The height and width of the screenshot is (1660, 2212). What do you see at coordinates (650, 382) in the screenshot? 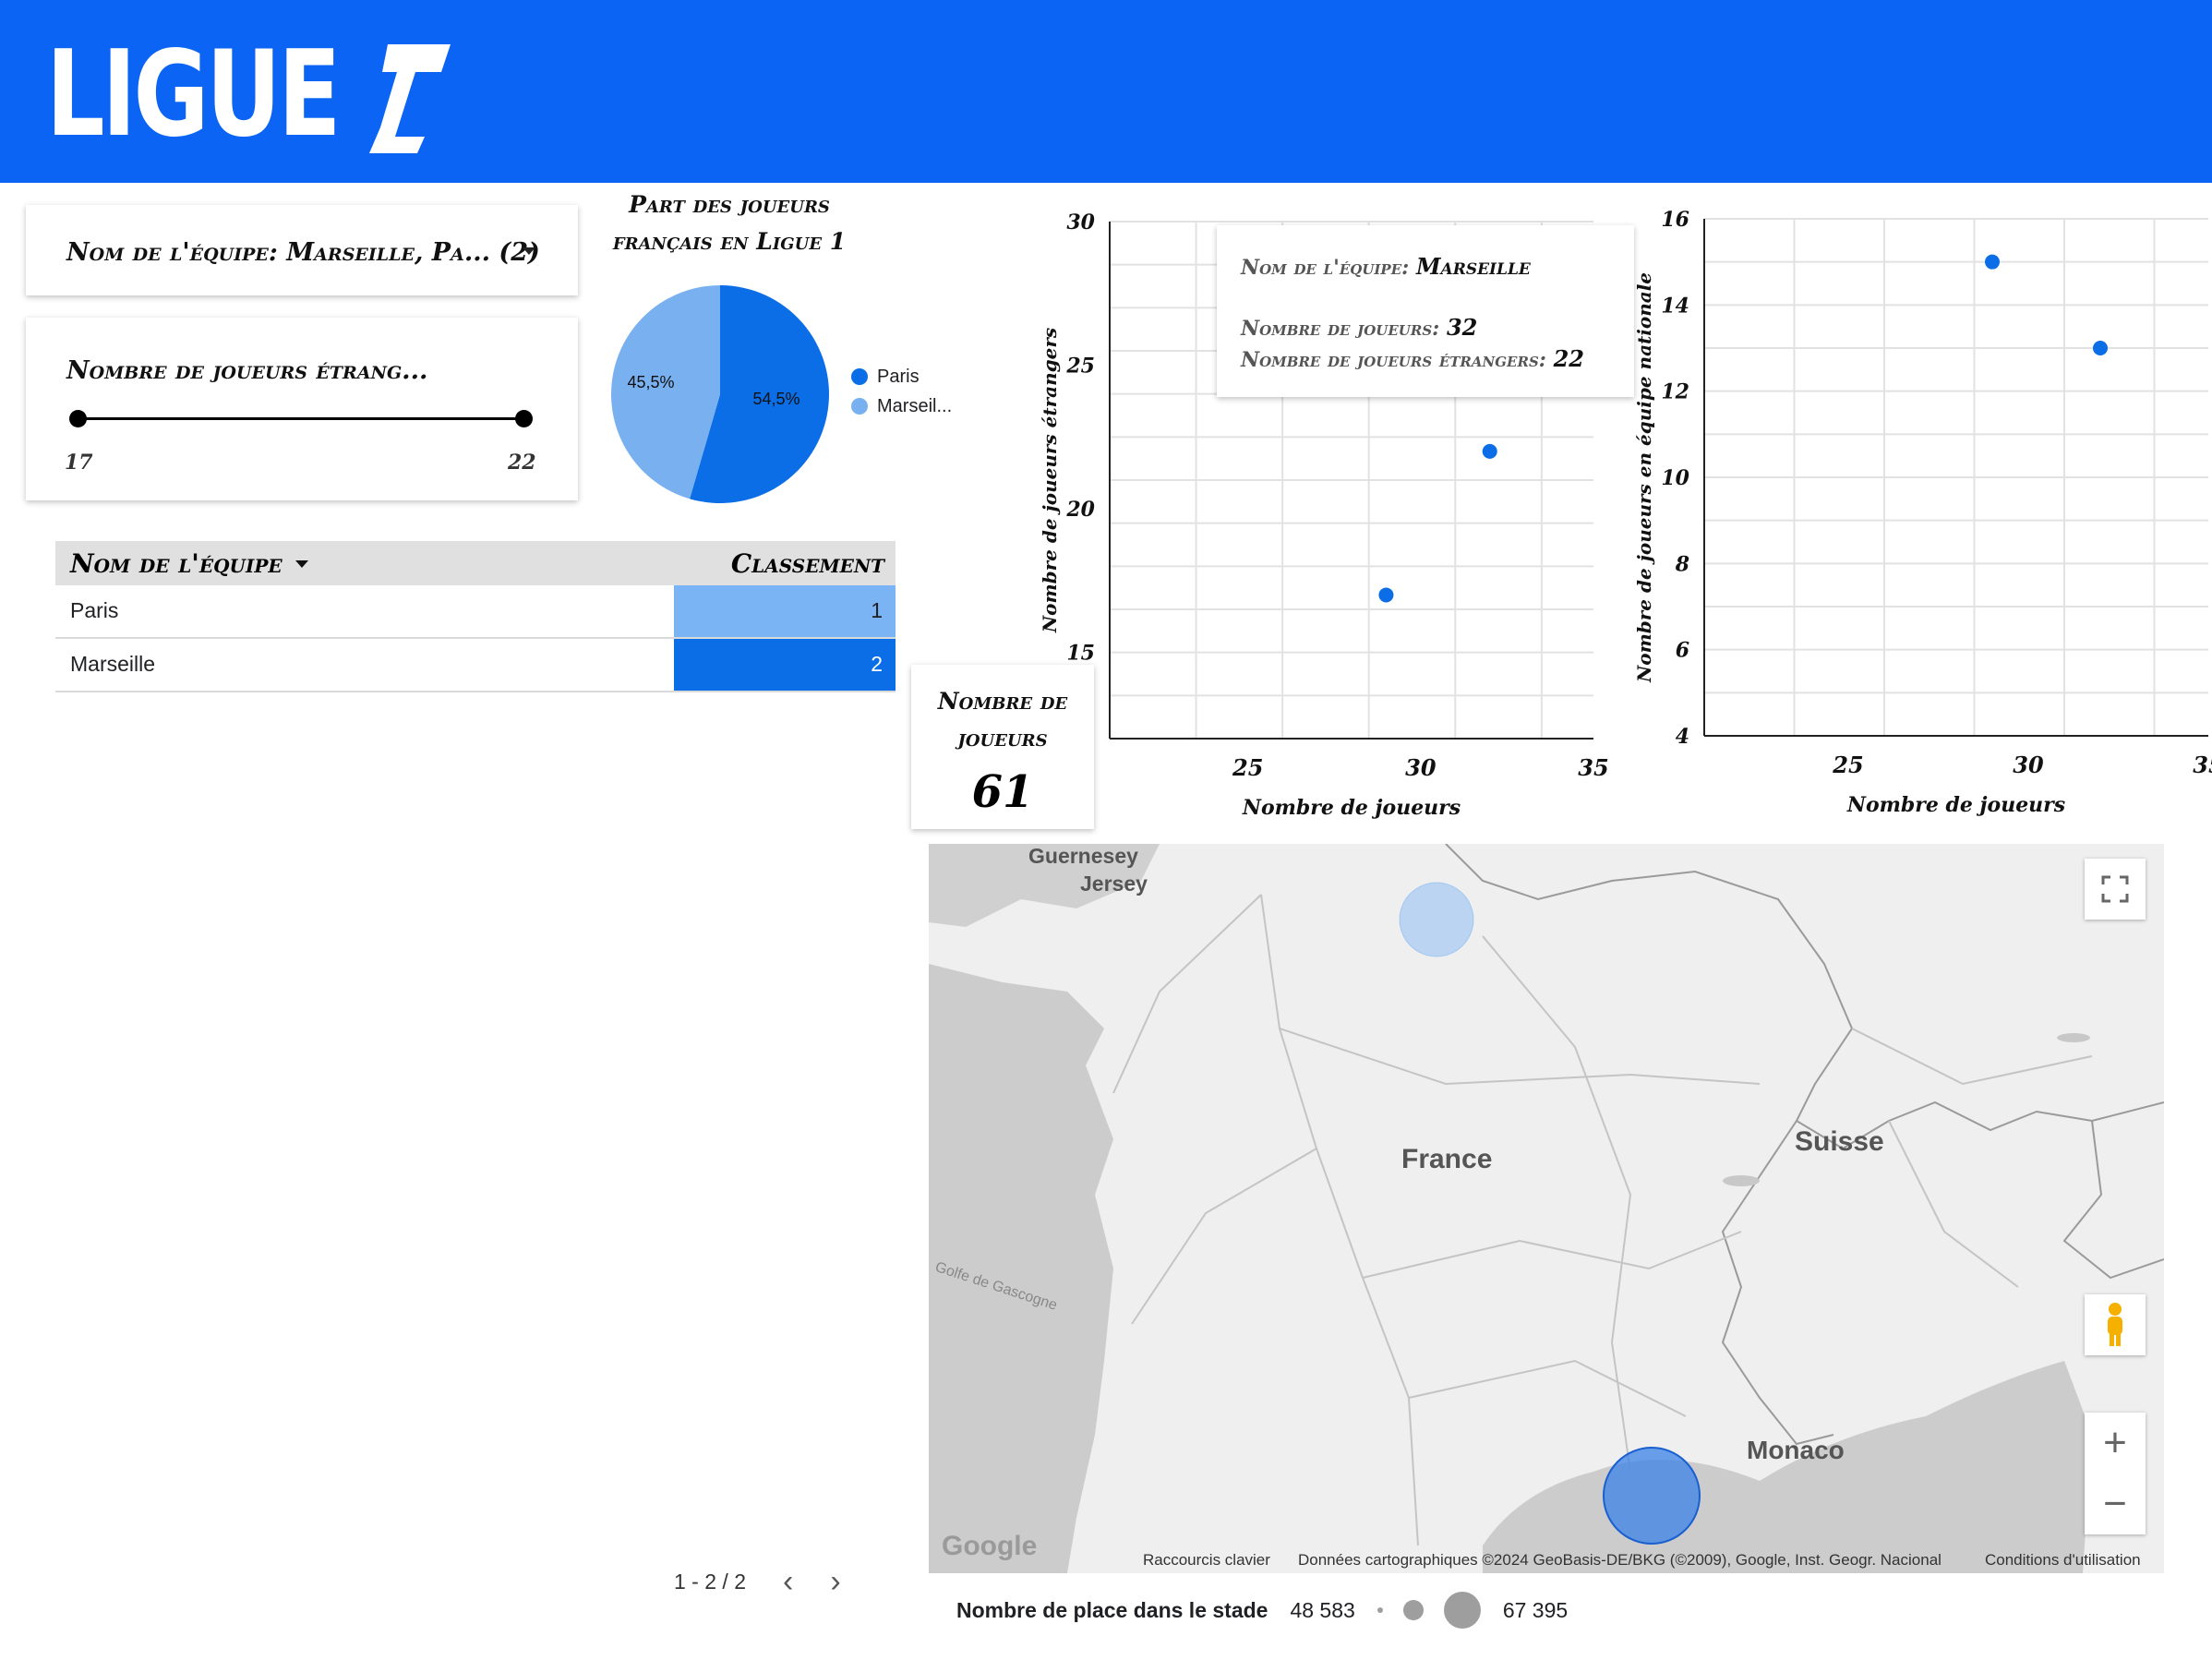
I see `pie-label-marseille: 45,5%` at bounding box center [650, 382].